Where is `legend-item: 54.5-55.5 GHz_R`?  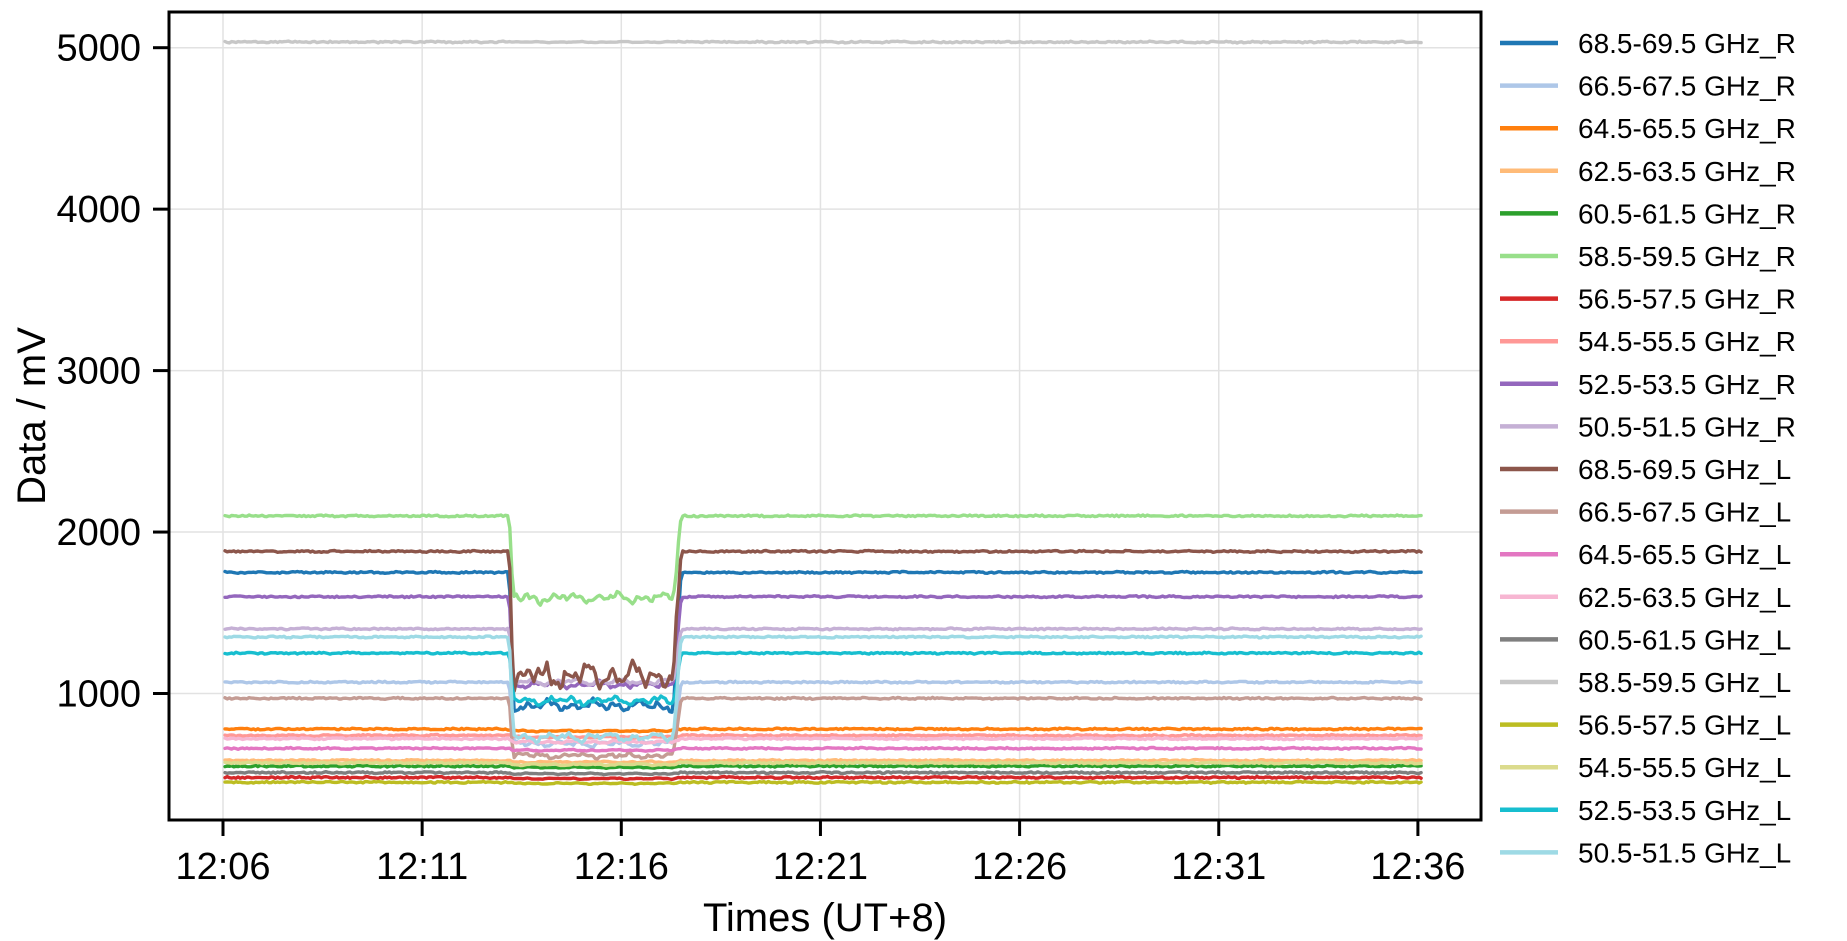
legend-item: 54.5-55.5 GHz_R is located at coordinates (1648, 341).